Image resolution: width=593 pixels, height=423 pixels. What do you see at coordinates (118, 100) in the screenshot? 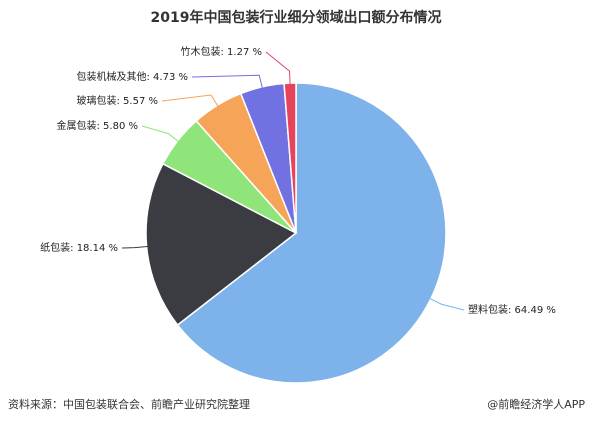
I see `slice-label: 玻璃包装: 5.57 %` at bounding box center [118, 100].